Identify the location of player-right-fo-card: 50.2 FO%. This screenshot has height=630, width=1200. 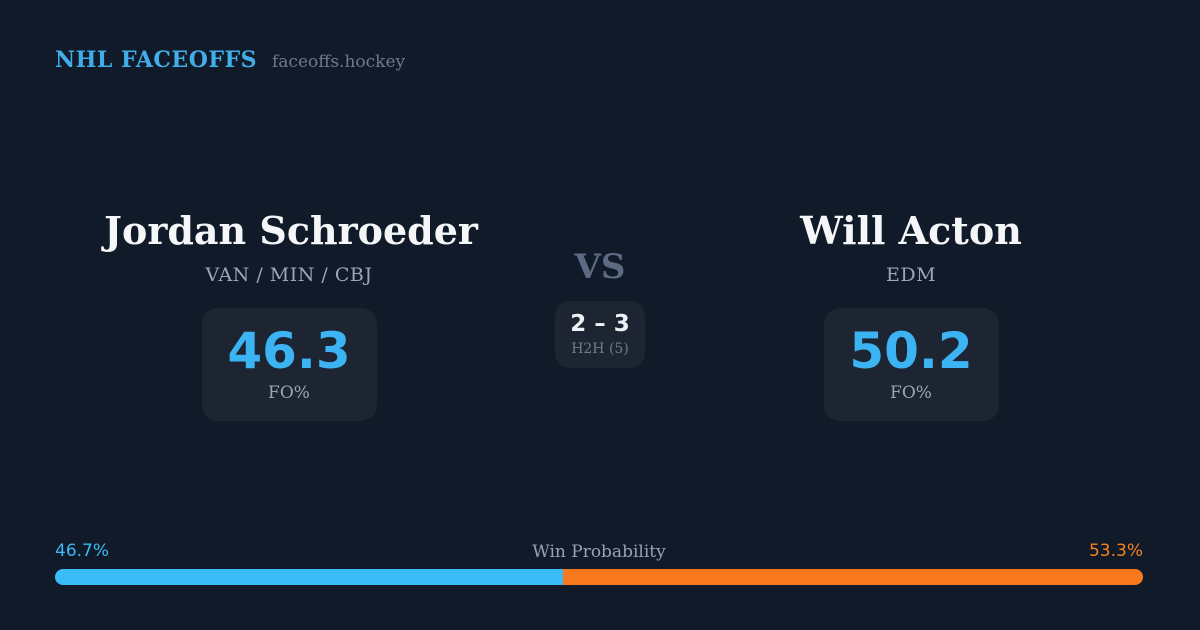
(911, 364).